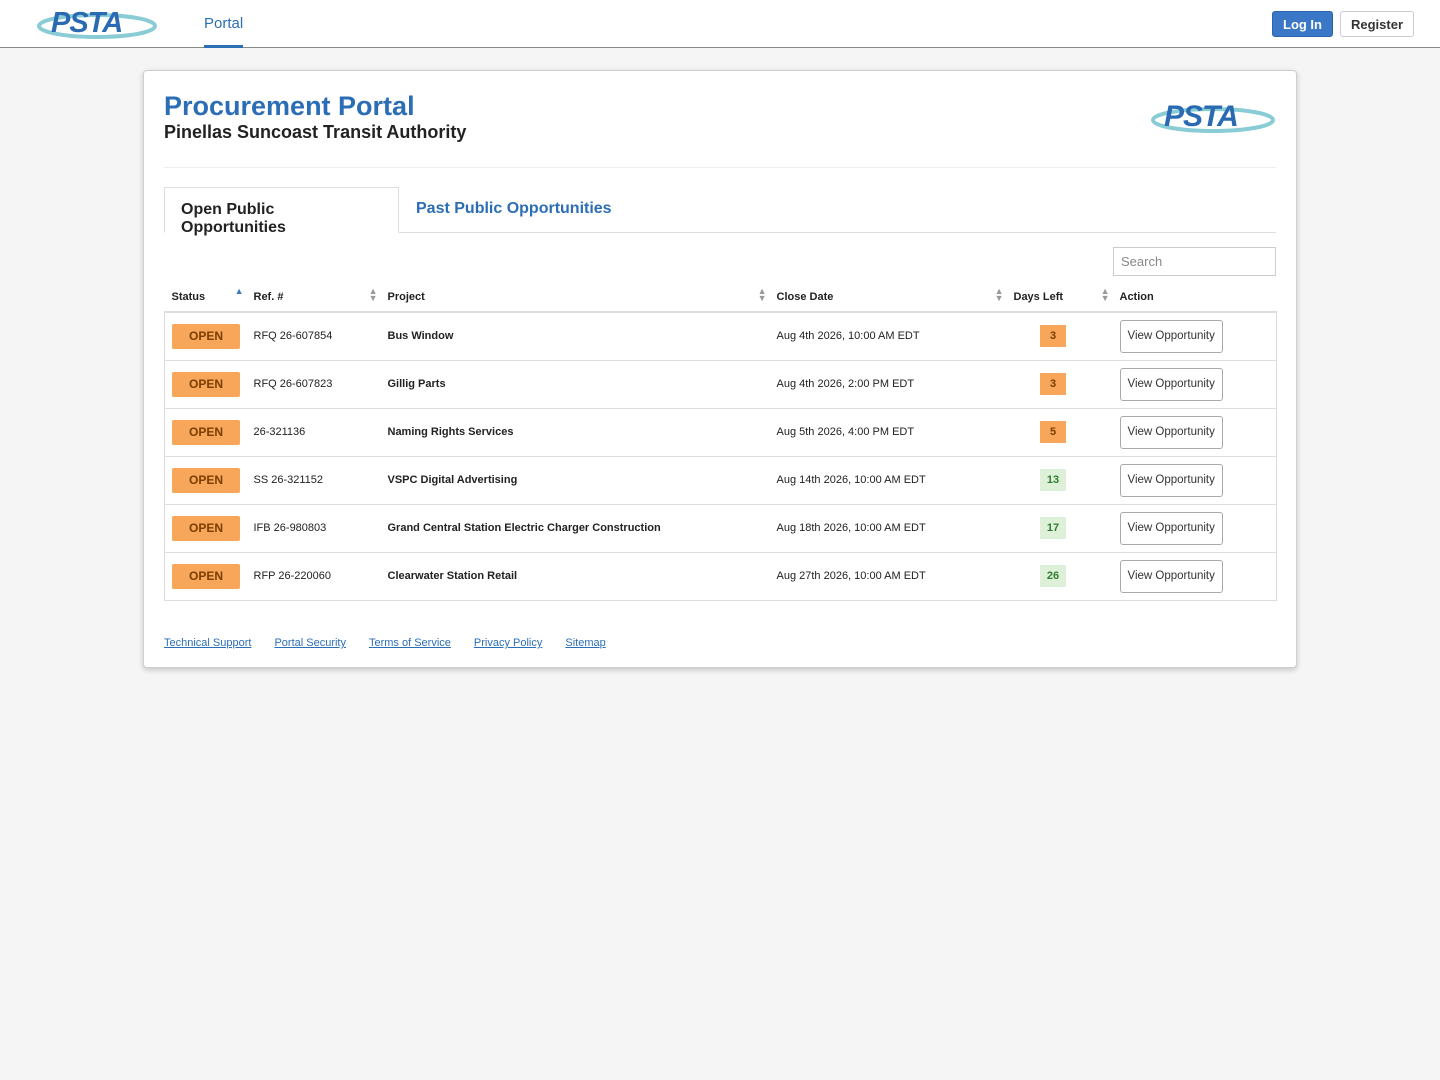  What do you see at coordinates (888, 297) in the screenshot?
I see `column-header: Close Date ▲ ▼` at bounding box center [888, 297].